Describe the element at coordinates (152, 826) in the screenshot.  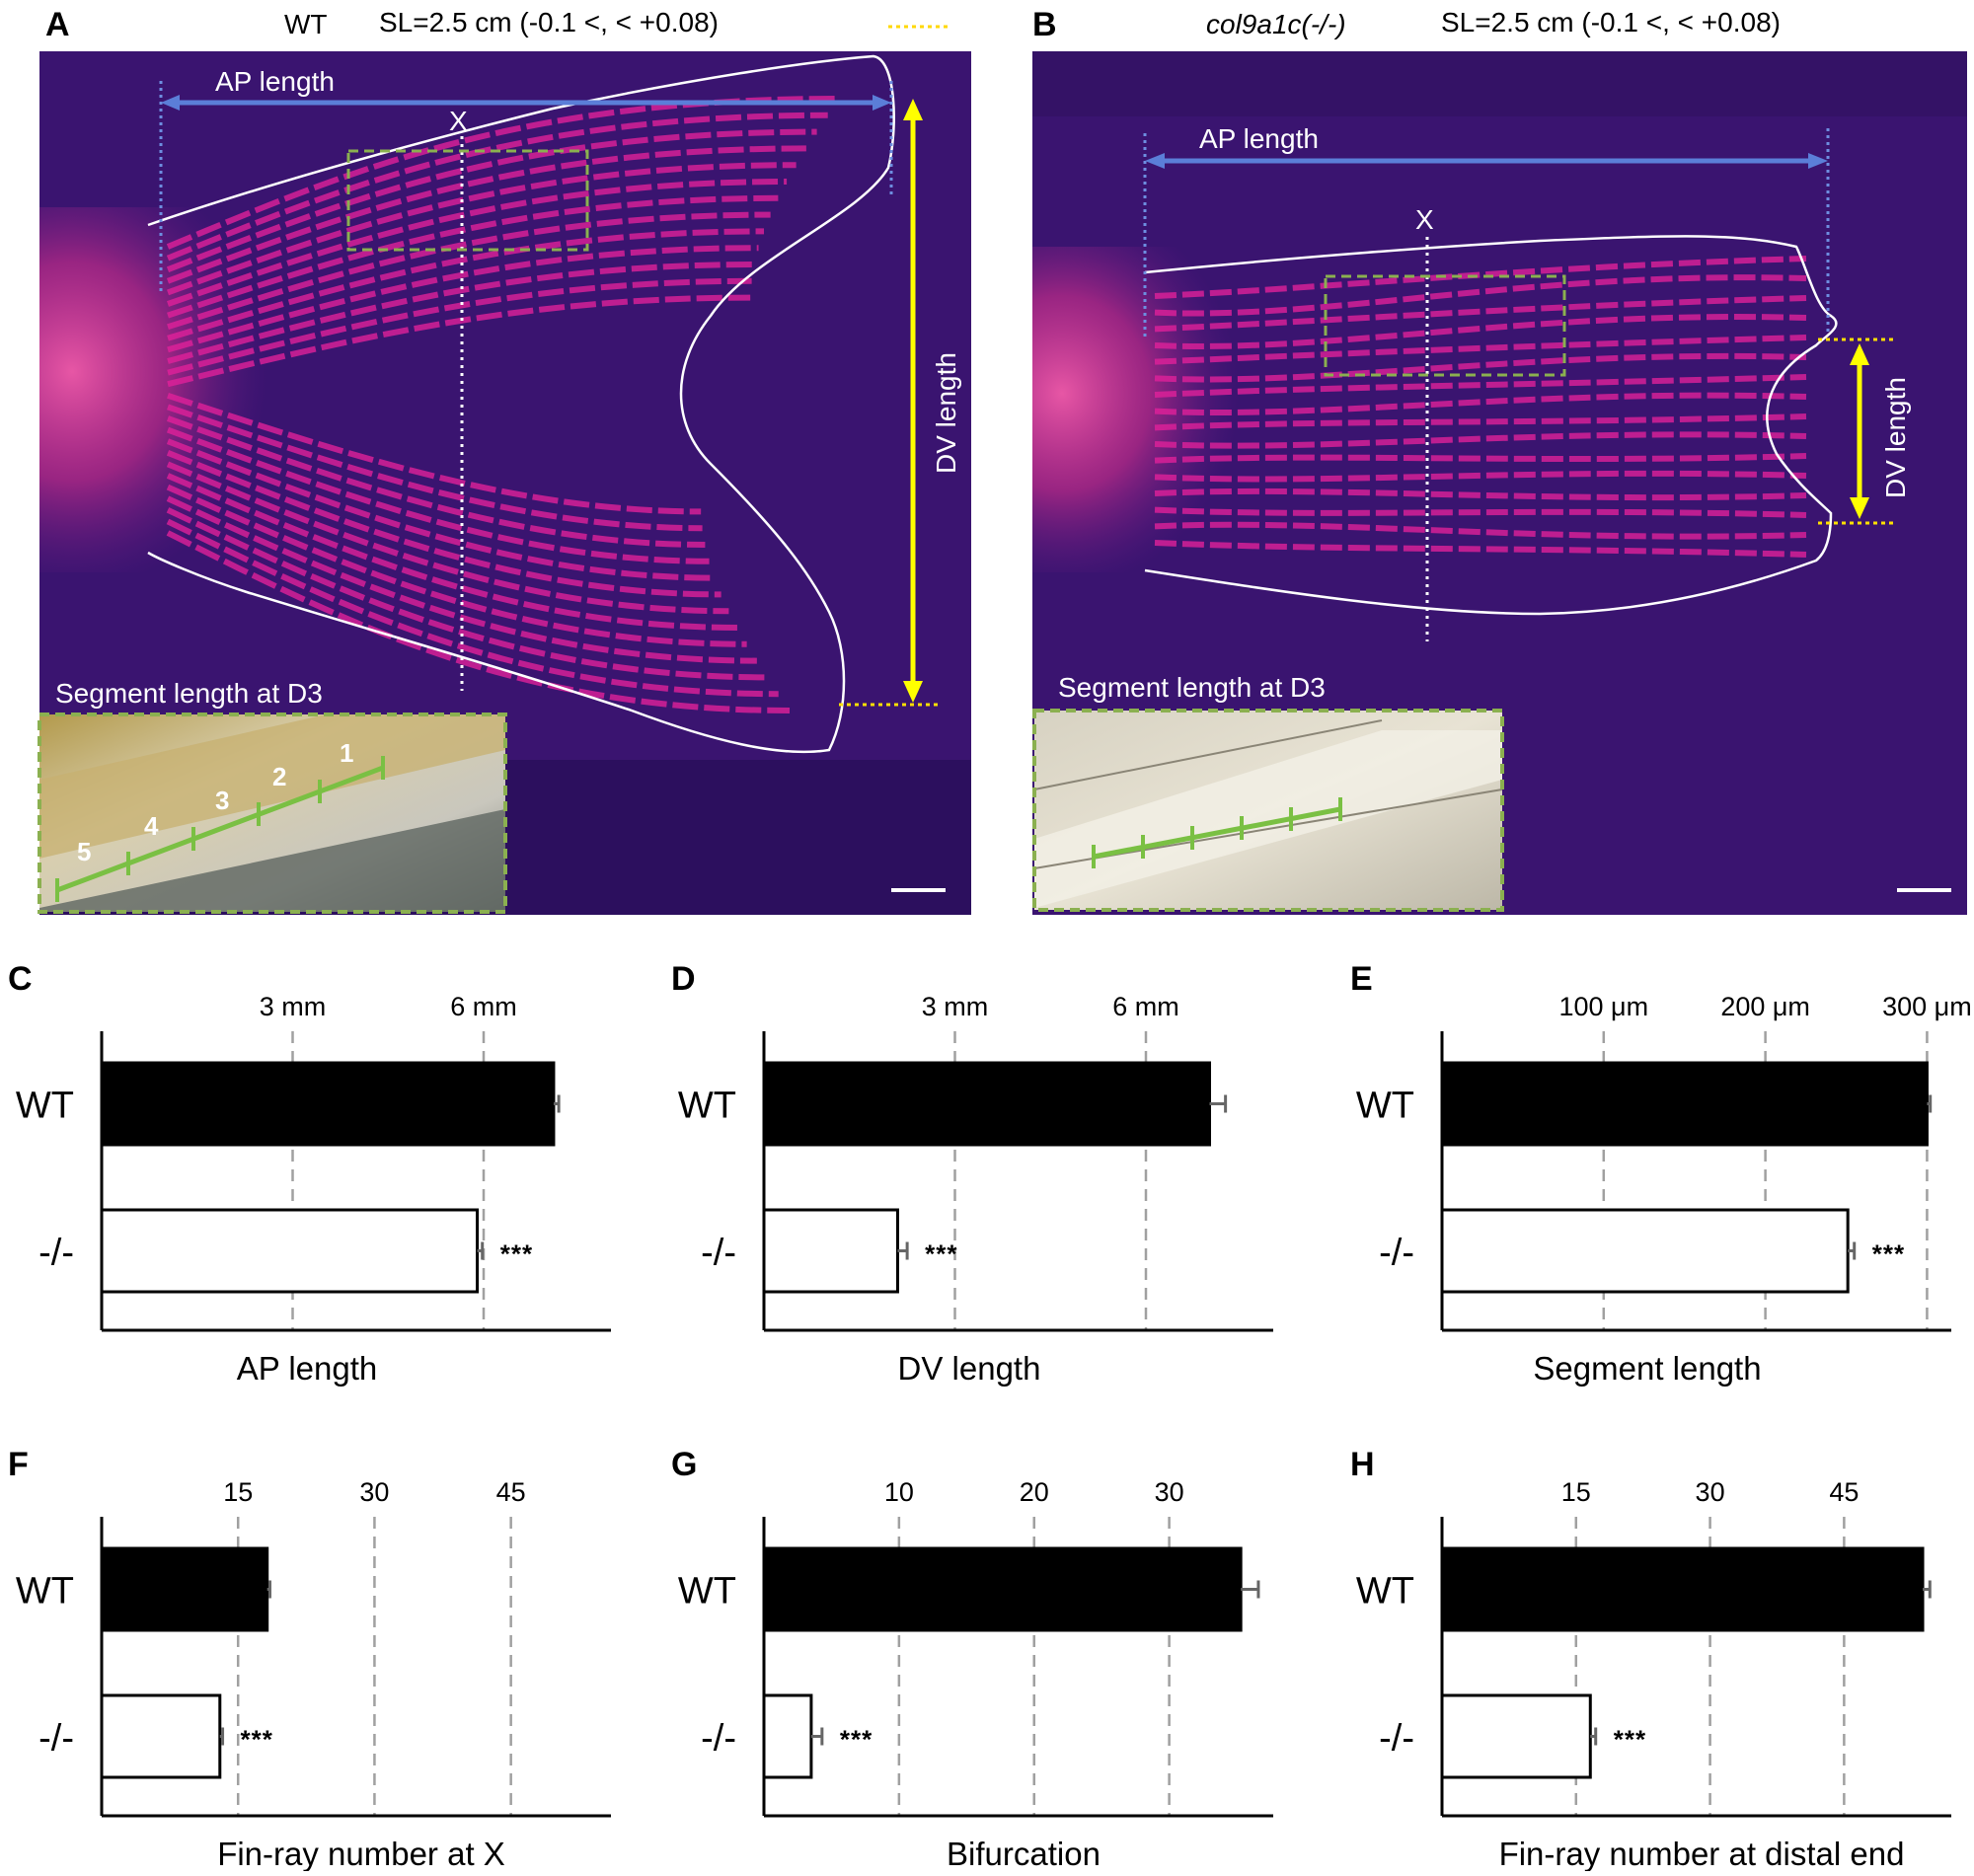
I see `segment-number-4: 4` at that location.